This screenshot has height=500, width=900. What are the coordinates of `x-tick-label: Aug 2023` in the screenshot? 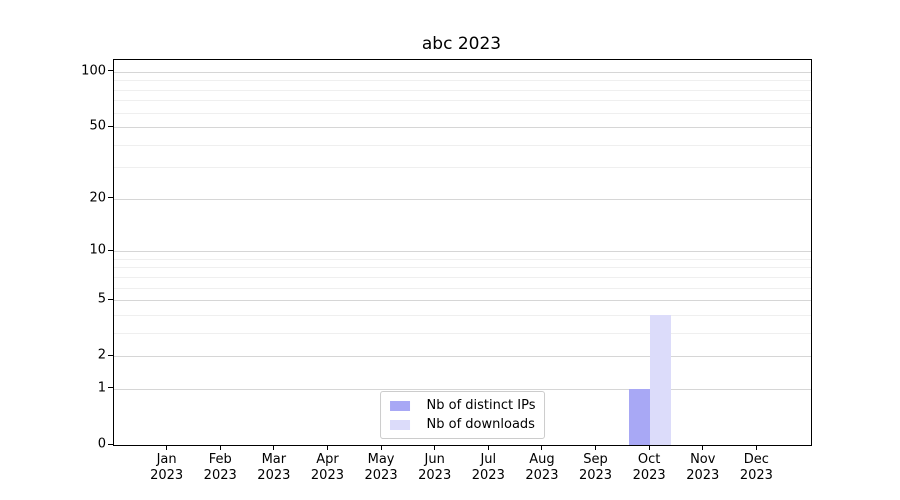 It's located at (541, 468).